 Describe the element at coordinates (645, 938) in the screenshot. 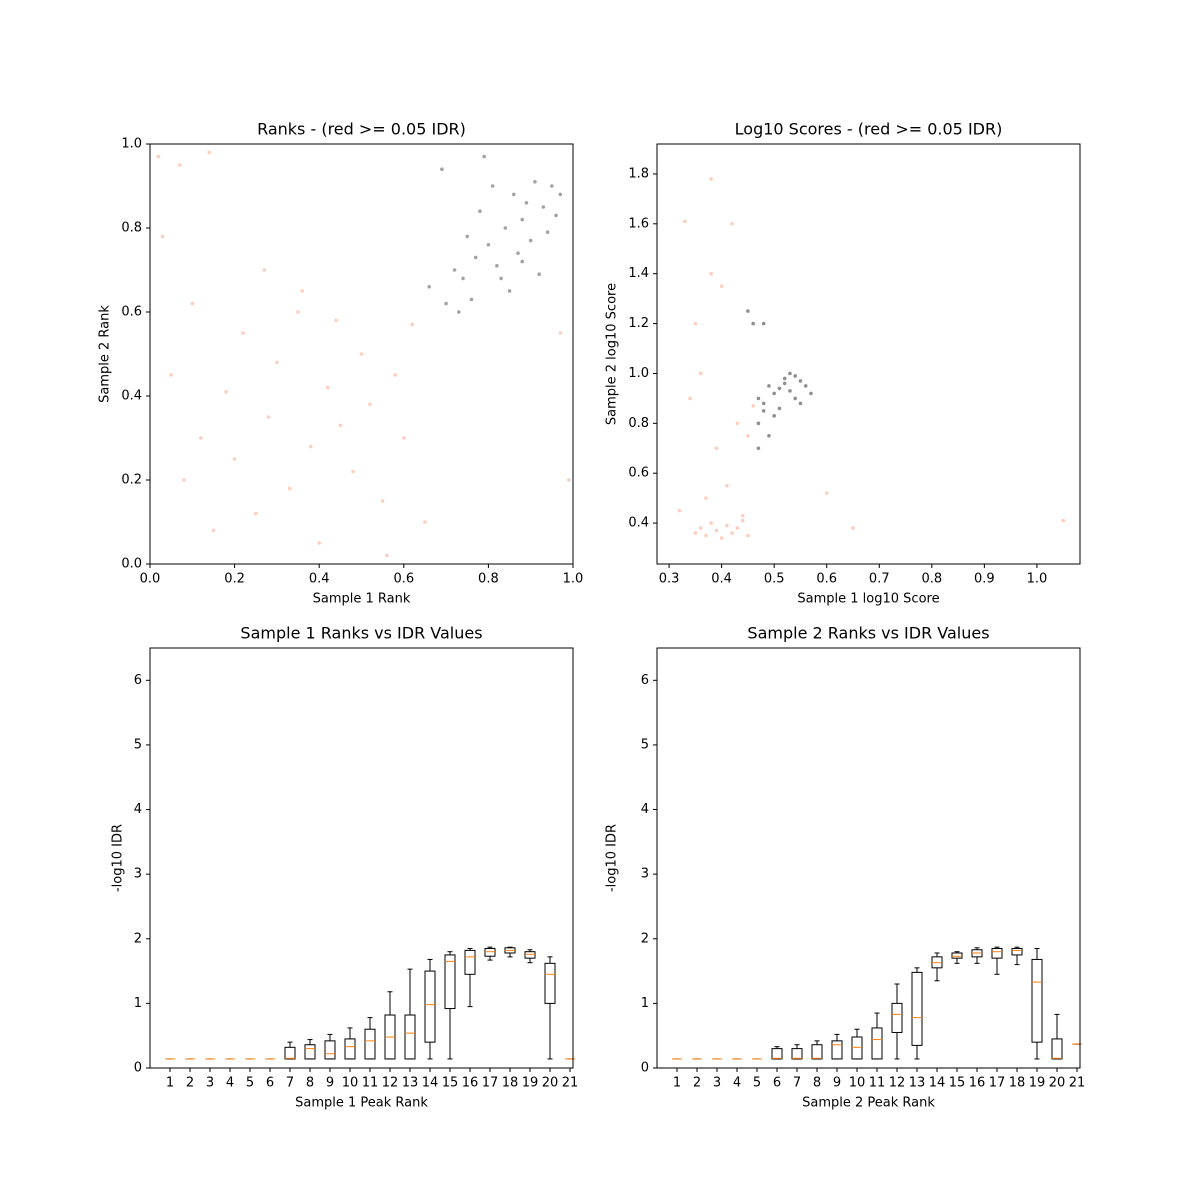

I see `y-tick-label: 2` at that location.